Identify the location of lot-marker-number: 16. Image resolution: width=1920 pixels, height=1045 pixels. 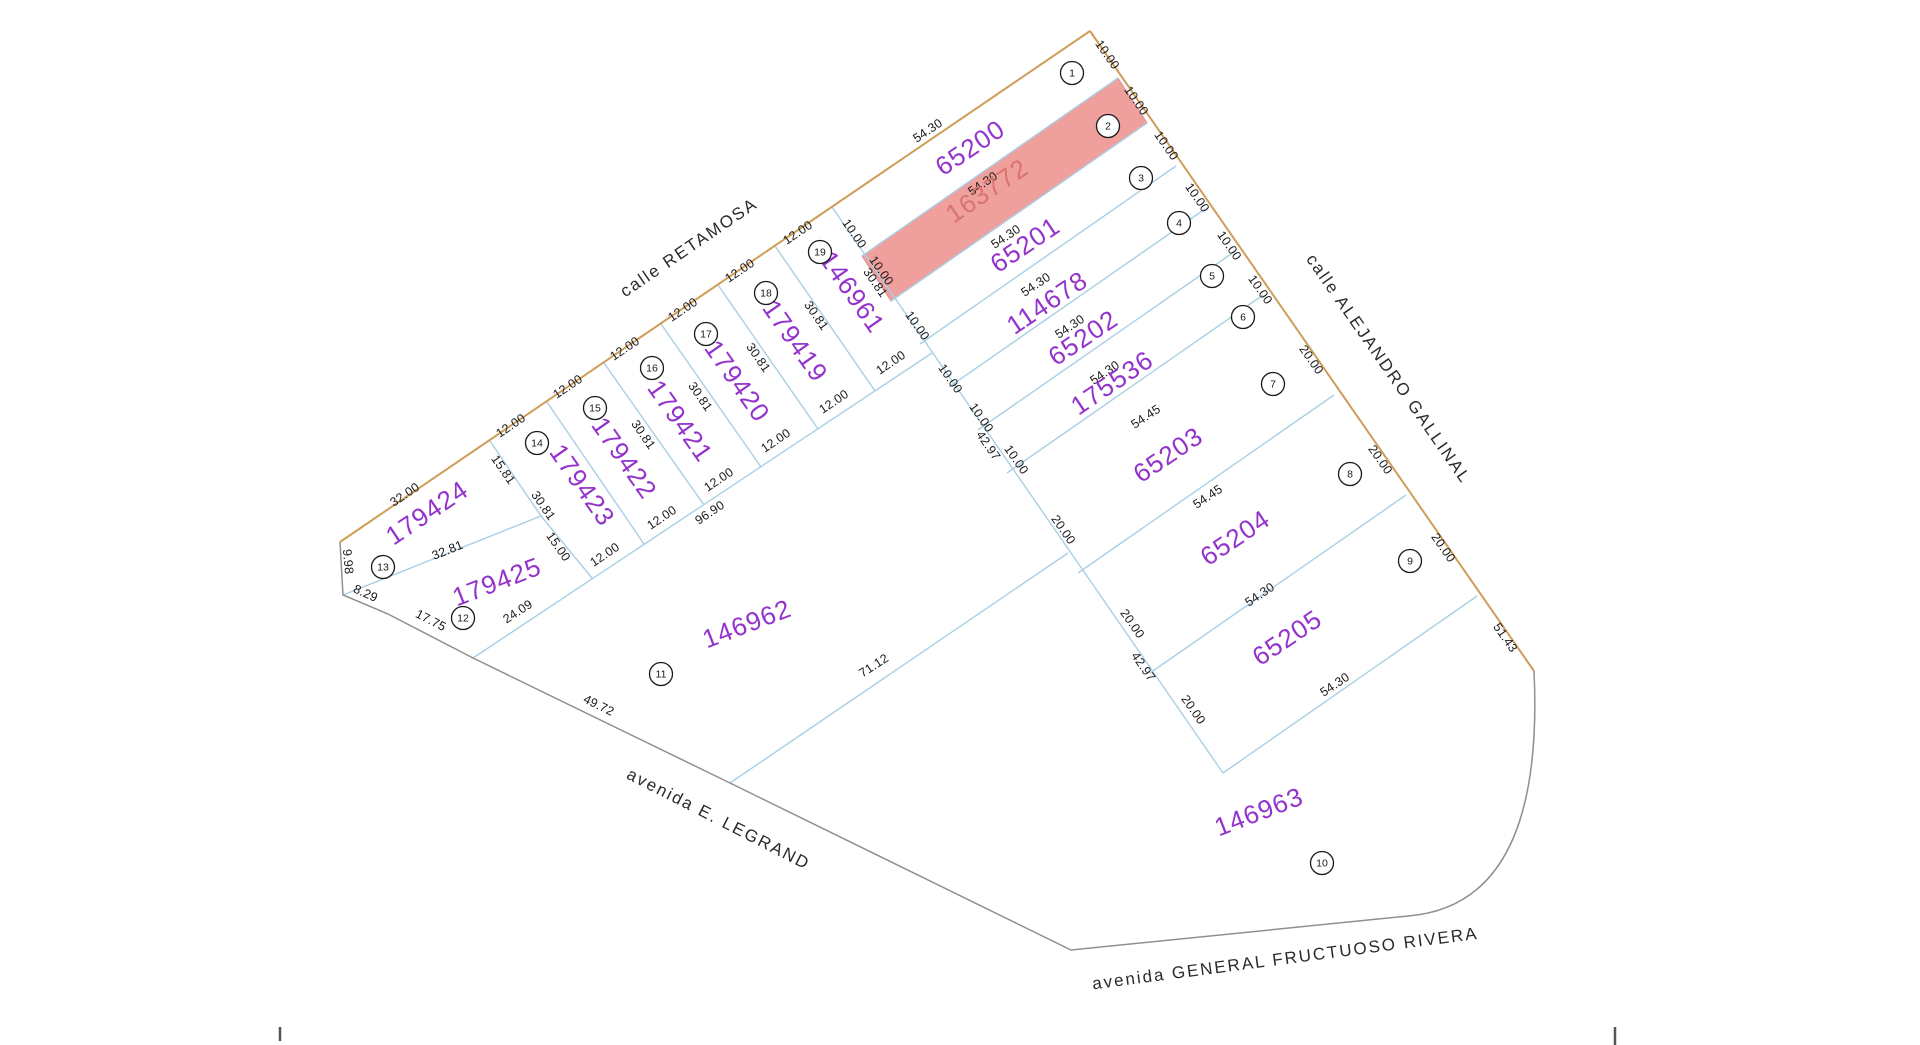
(652, 369).